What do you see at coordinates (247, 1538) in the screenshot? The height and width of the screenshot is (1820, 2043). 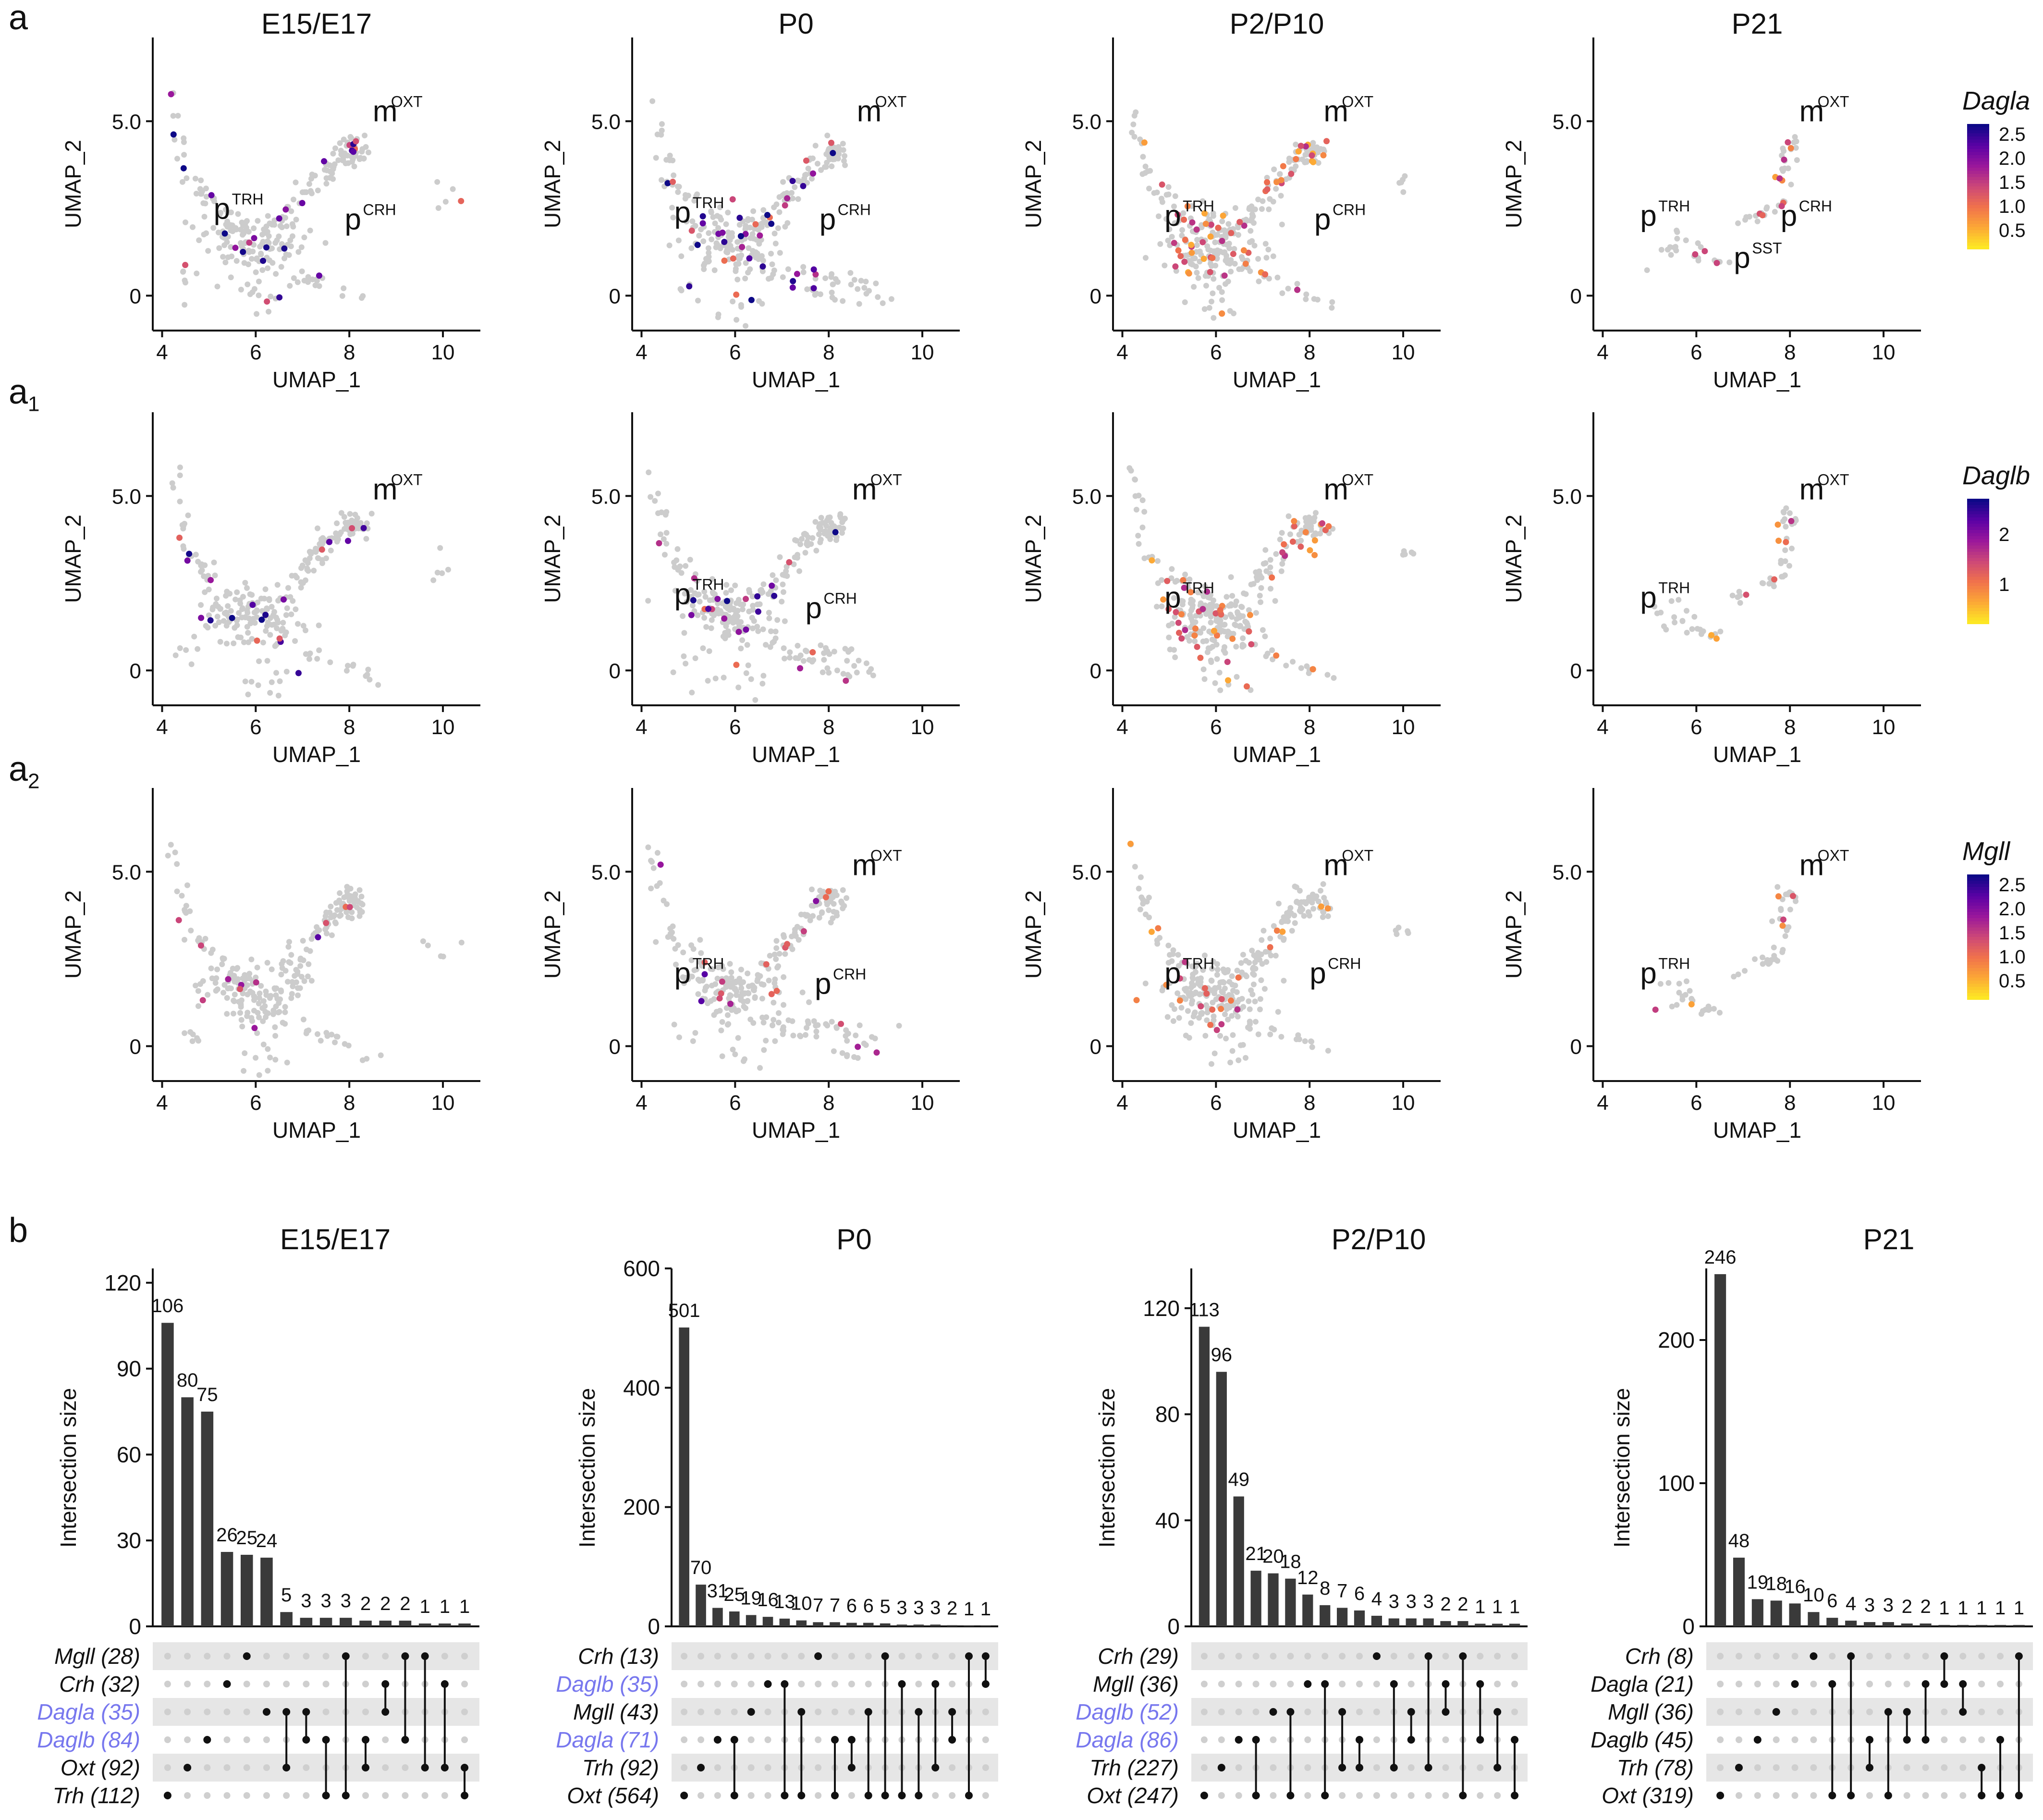 I see `intersection-count-label: 25` at bounding box center [247, 1538].